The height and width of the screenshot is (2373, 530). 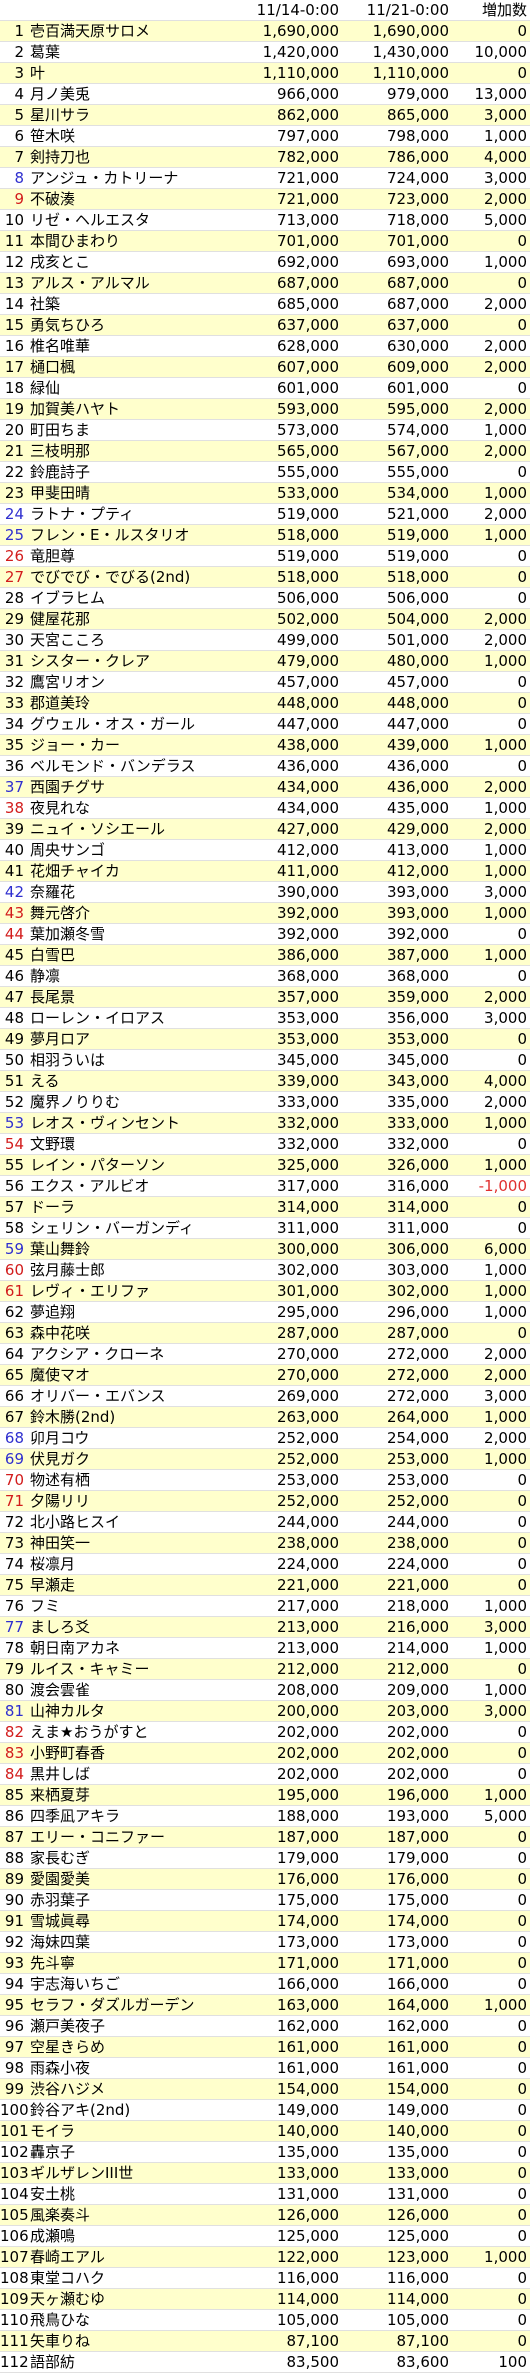 What do you see at coordinates (265, 1165) in the screenshot?
I see `table-row: 55 レイン・パターソン 325,000 326,000 1,000` at bounding box center [265, 1165].